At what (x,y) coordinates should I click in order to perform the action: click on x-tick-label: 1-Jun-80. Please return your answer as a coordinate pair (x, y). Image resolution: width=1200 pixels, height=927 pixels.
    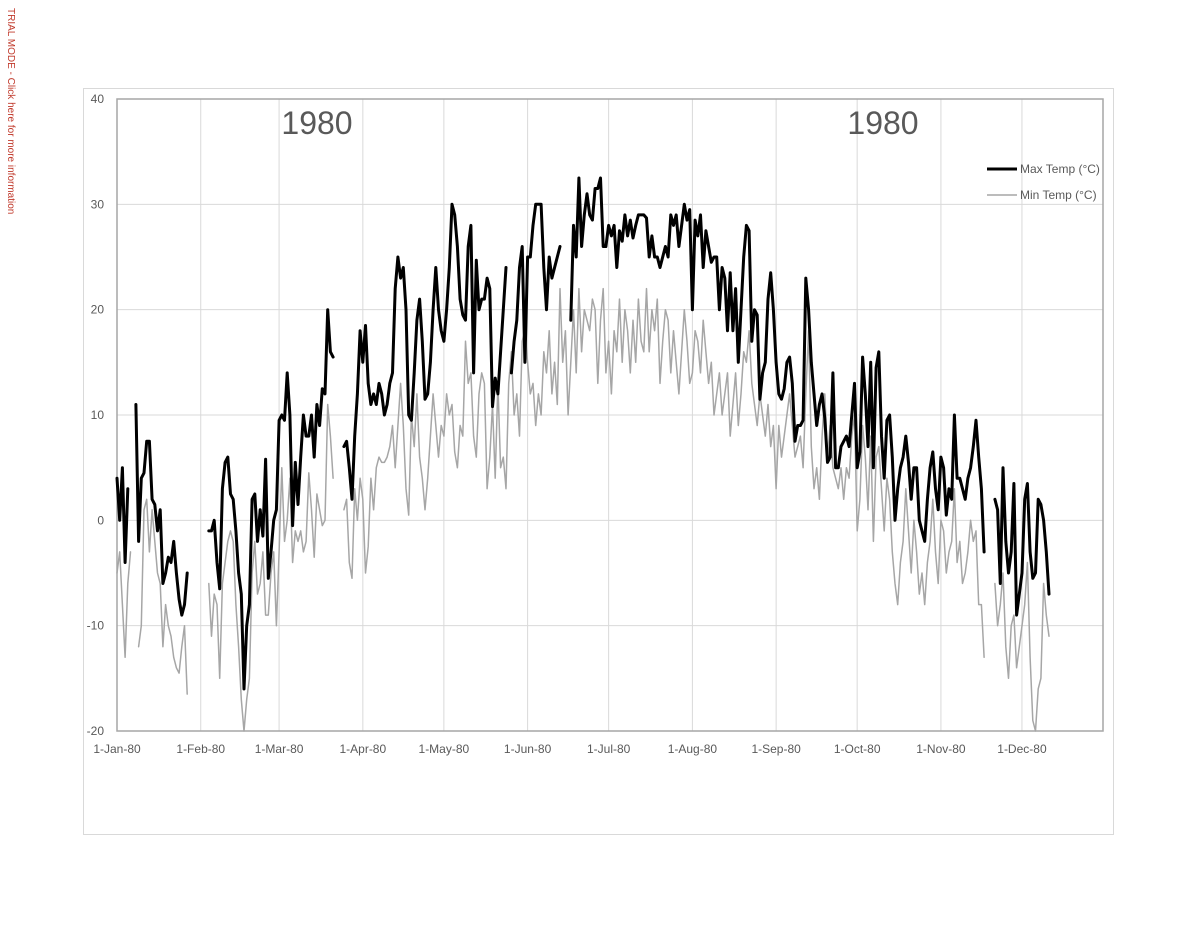
    Looking at the image, I should click on (528, 749).